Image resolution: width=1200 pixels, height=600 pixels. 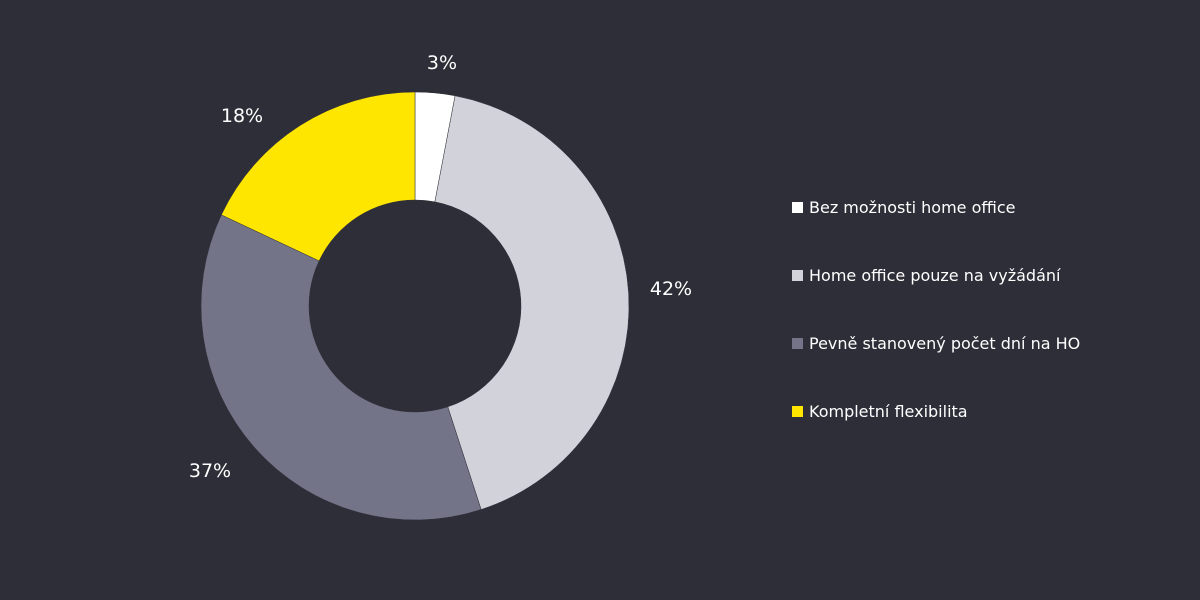 I want to click on data-label: 37%, so click(x=210, y=471).